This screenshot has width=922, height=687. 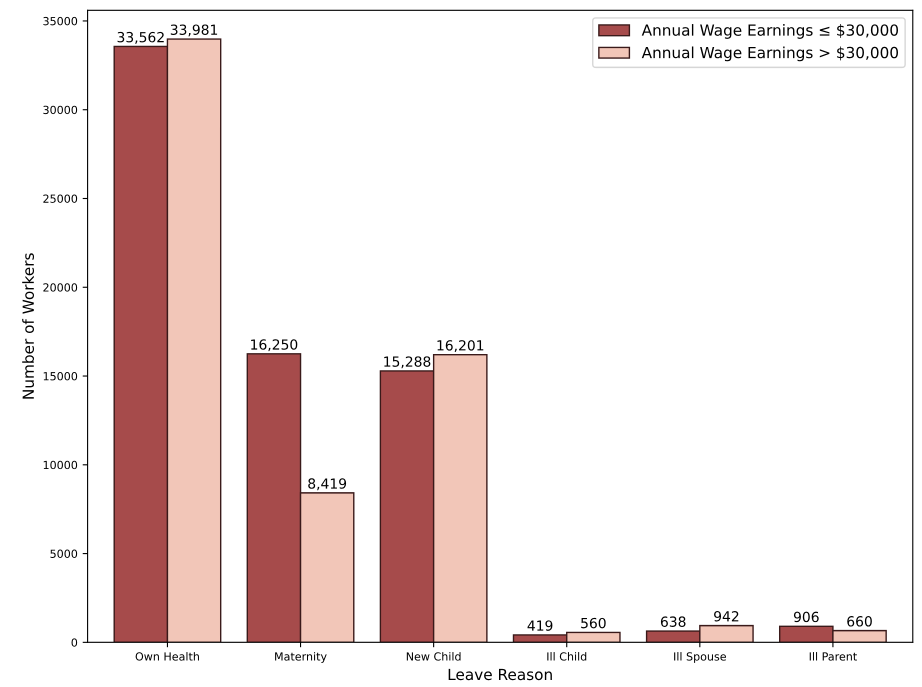 What do you see at coordinates (593, 623) in the screenshot?
I see `data-label: 560` at bounding box center [593, 623].